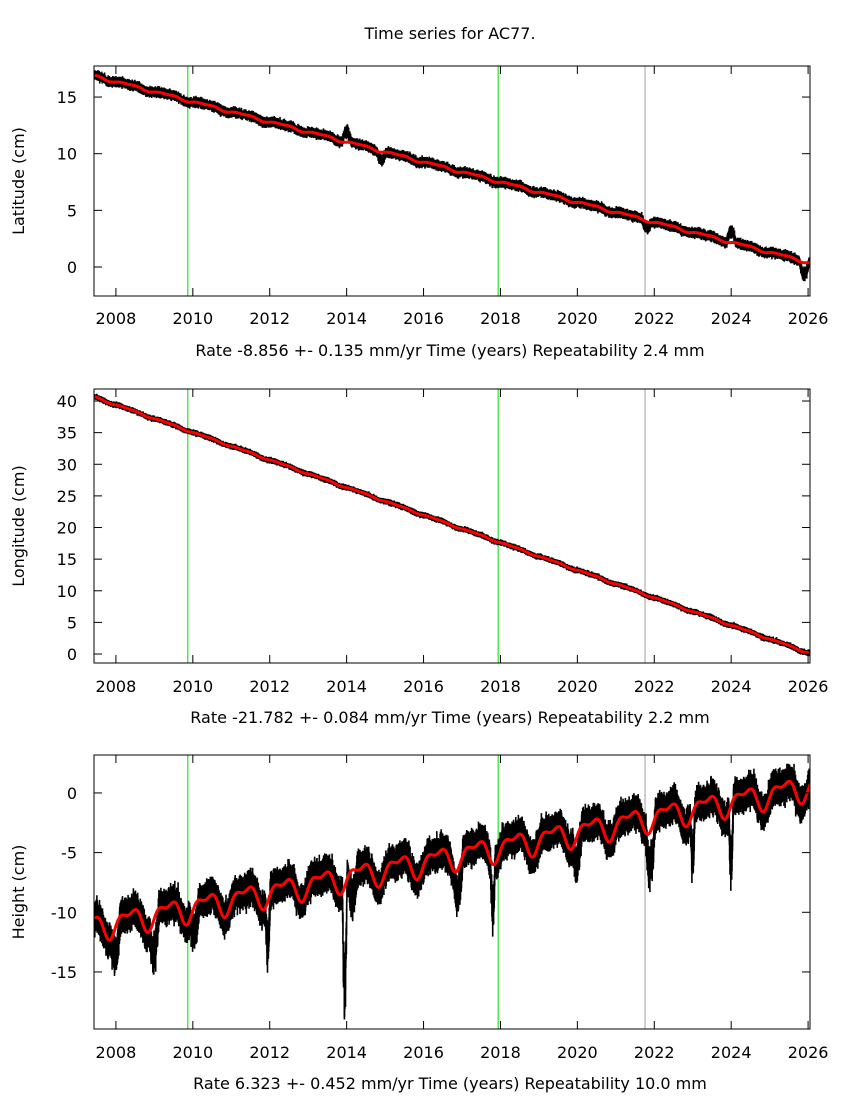  Describe the element at coordinates (616, 1083) in the screenshot. I see `repeatability-text: Repeatability 10.0 mm` at that location.